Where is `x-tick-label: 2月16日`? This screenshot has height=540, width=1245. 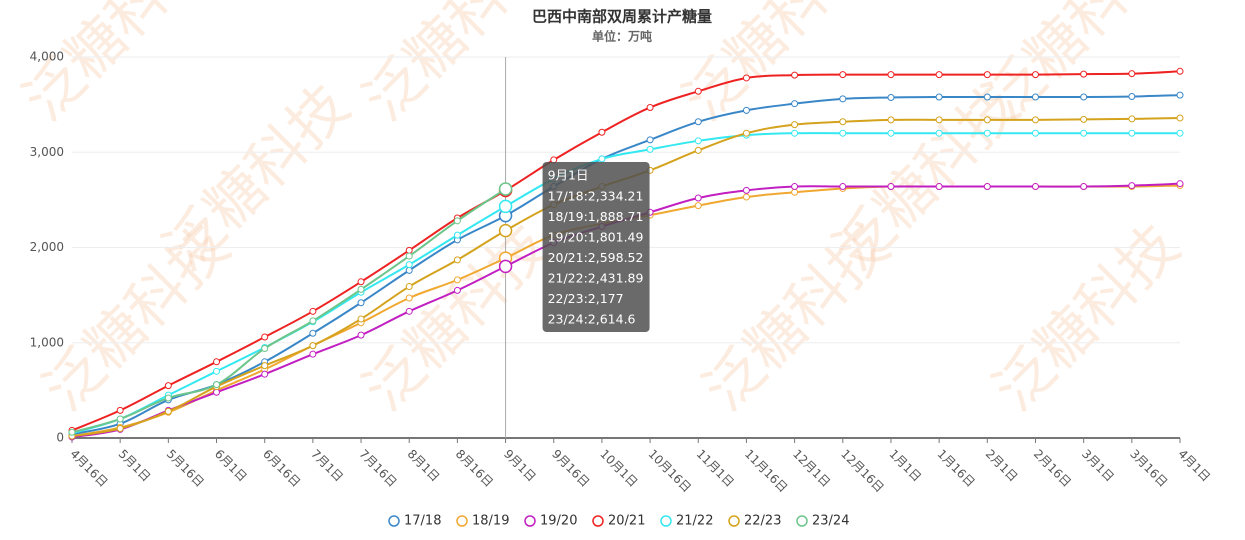 x-tick-label: 2月16日 is located at coordinates (1052, 468).